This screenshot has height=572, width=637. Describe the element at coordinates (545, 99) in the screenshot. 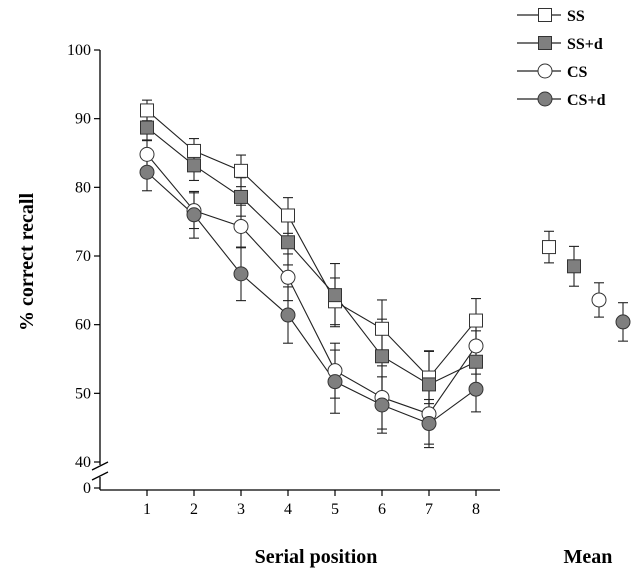

I see `legend-marker-cs-plus-d` at that location.